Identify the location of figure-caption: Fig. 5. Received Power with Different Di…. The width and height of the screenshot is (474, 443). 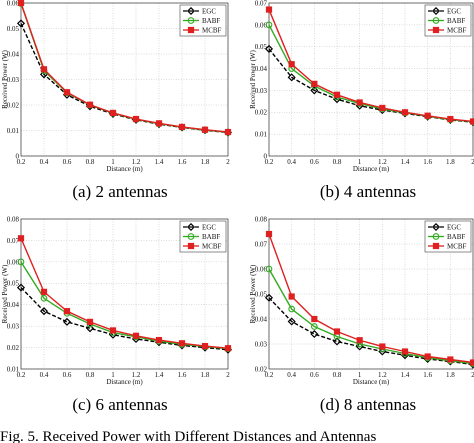
(188, 436).